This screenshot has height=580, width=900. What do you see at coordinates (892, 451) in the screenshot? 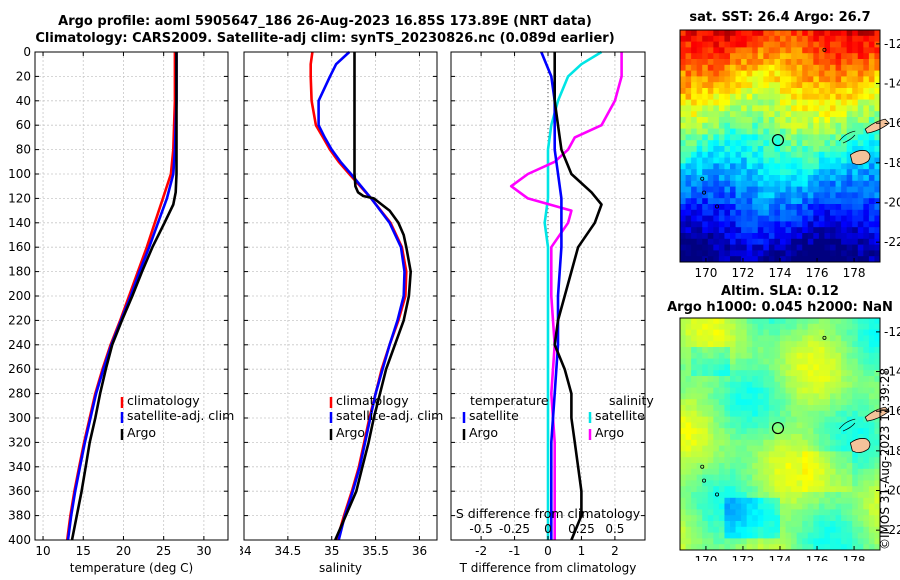
I see `sla-map-lat-tick-label: -18` at bounding box center [892, 451].